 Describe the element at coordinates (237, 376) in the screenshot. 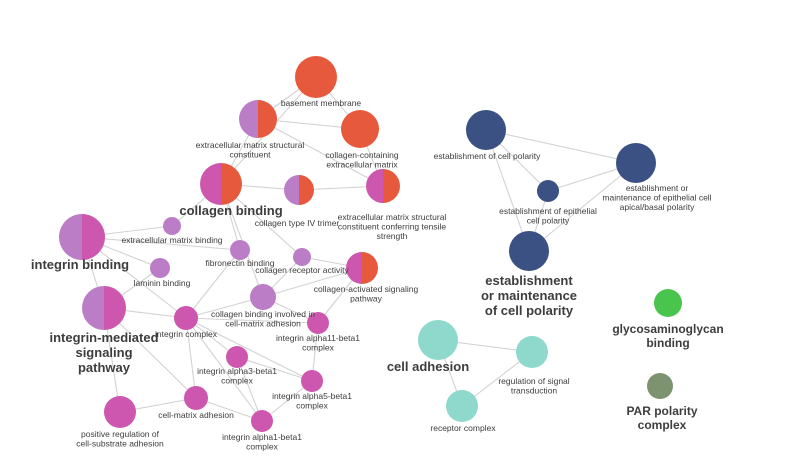

I see `node-label-integrin-alpha3-beta1: integrin alpha3-beta1 complex` at that location.